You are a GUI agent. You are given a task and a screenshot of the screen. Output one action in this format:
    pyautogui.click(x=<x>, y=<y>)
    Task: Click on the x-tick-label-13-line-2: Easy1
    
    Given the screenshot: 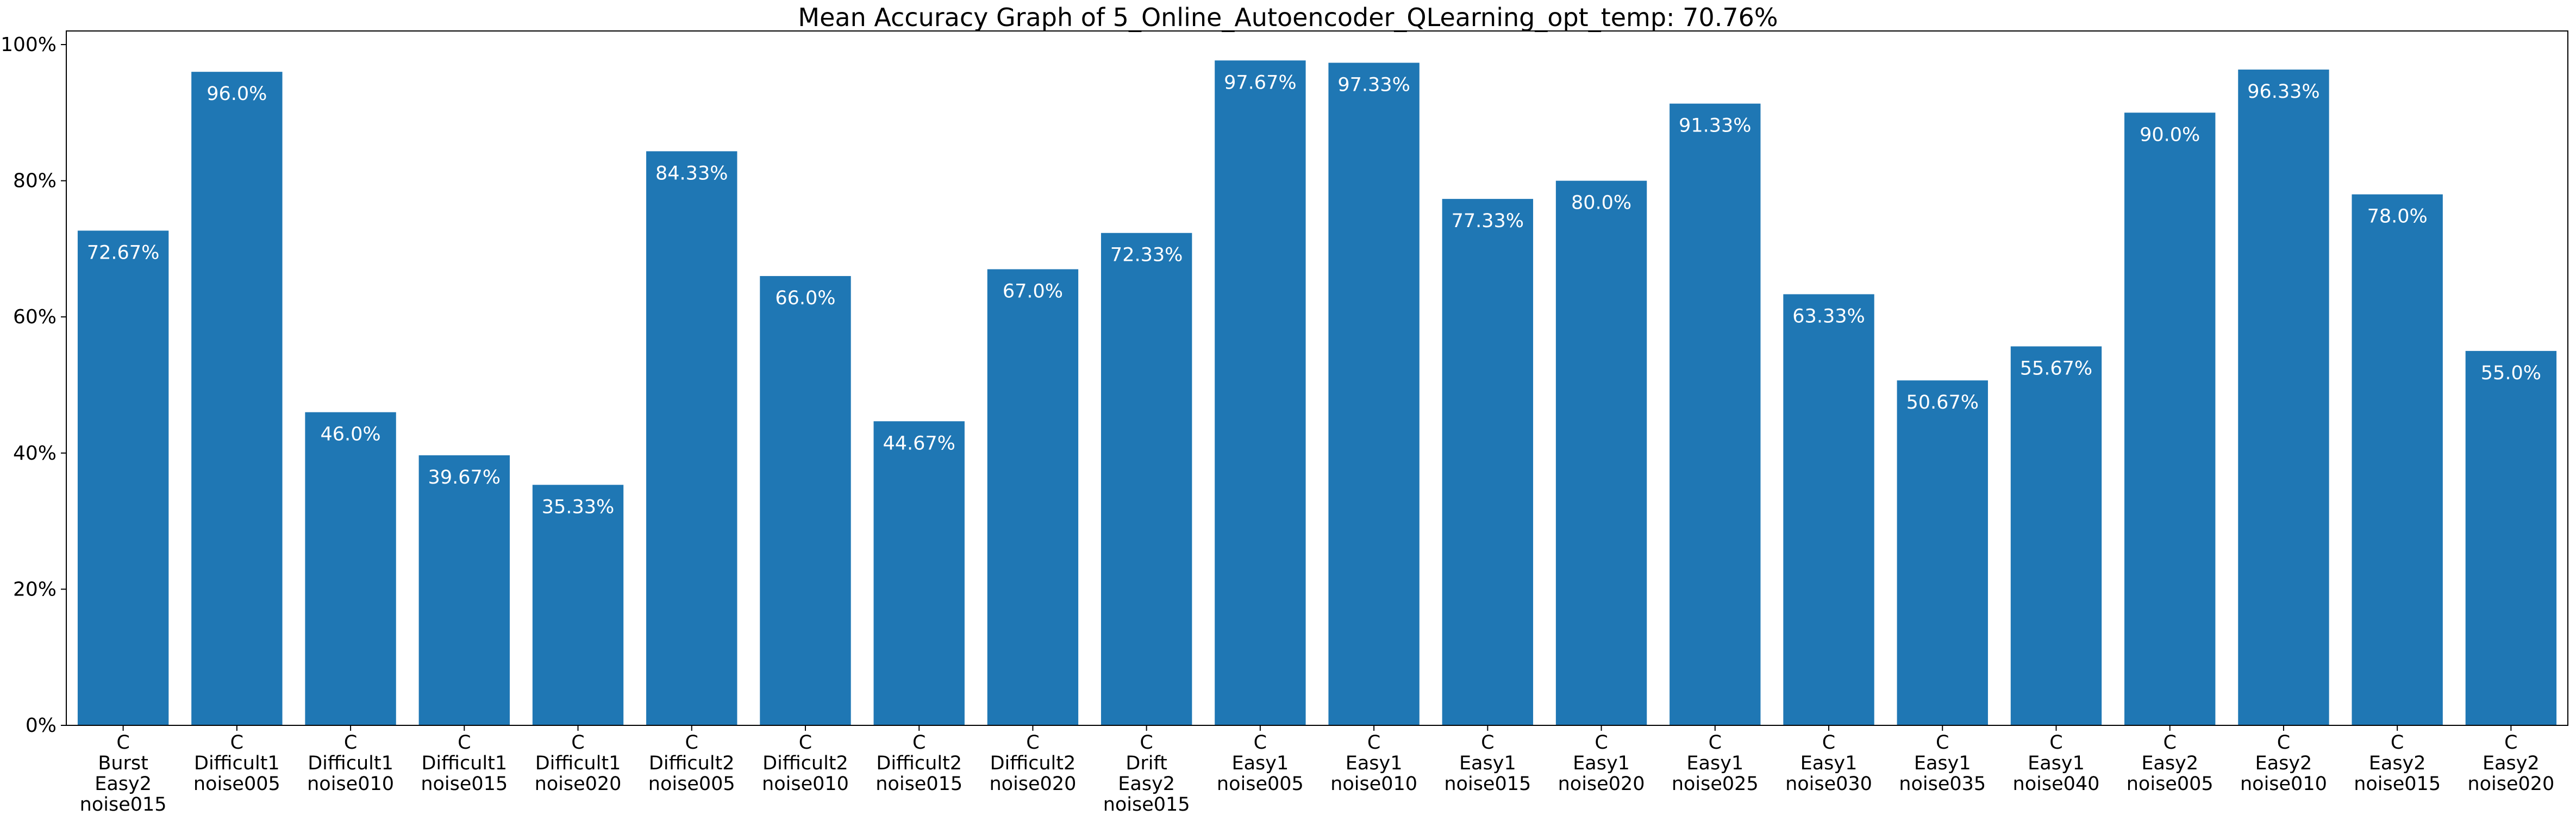 What is the action you would take?
    pyautogui.click(x=1487, y=763)
    